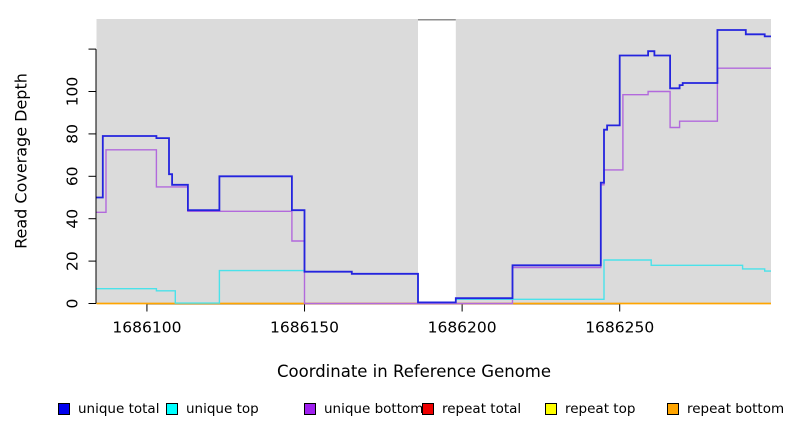  What do you see at coordinates (304, 328) in the screenshot?
I see `x-tick-label: 1686150` at bounding box center [304, 328].